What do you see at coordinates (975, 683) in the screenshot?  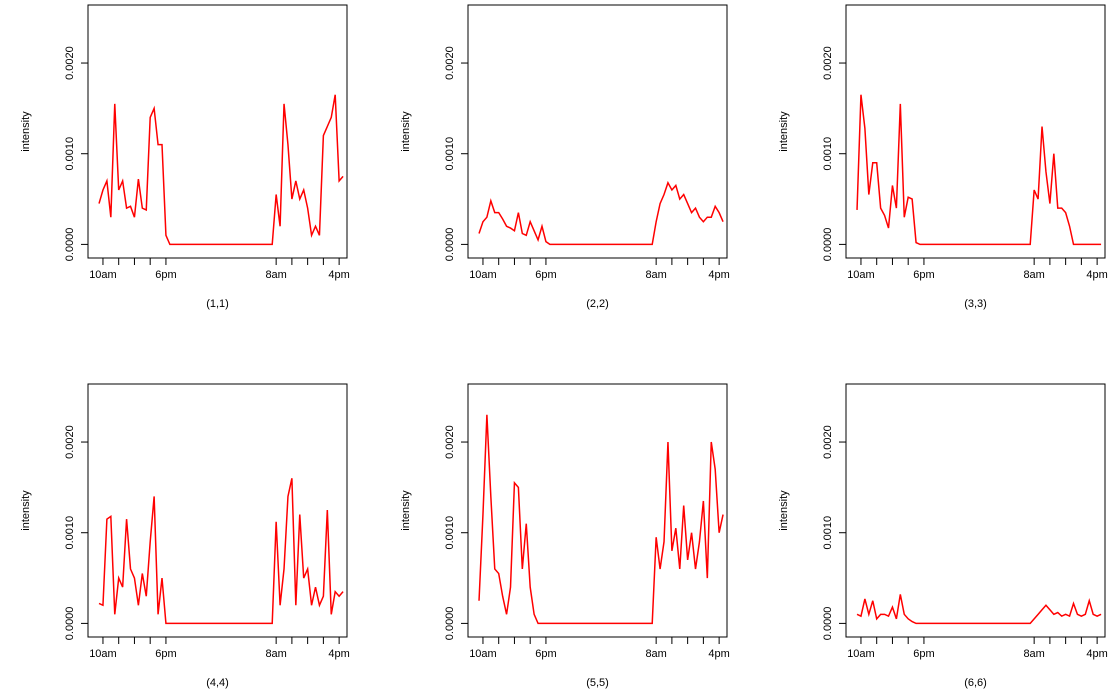 I see `x-axis-label: (6,6)` at bounding box center [975, 683].